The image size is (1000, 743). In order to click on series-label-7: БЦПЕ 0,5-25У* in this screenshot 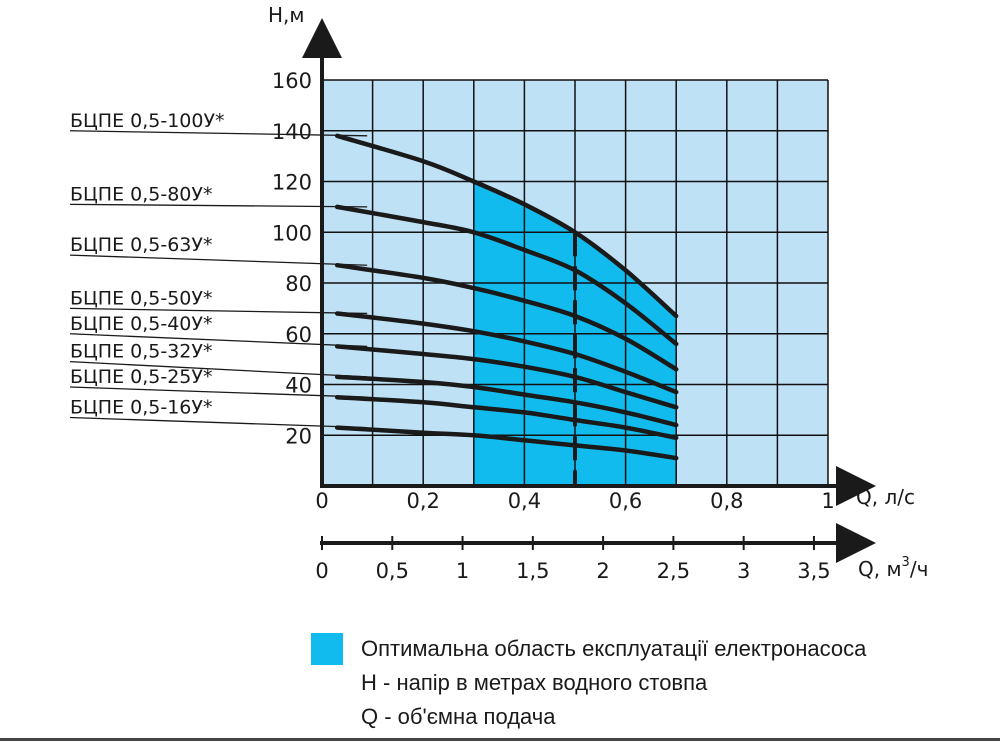, I will do `click(141, 377)`.